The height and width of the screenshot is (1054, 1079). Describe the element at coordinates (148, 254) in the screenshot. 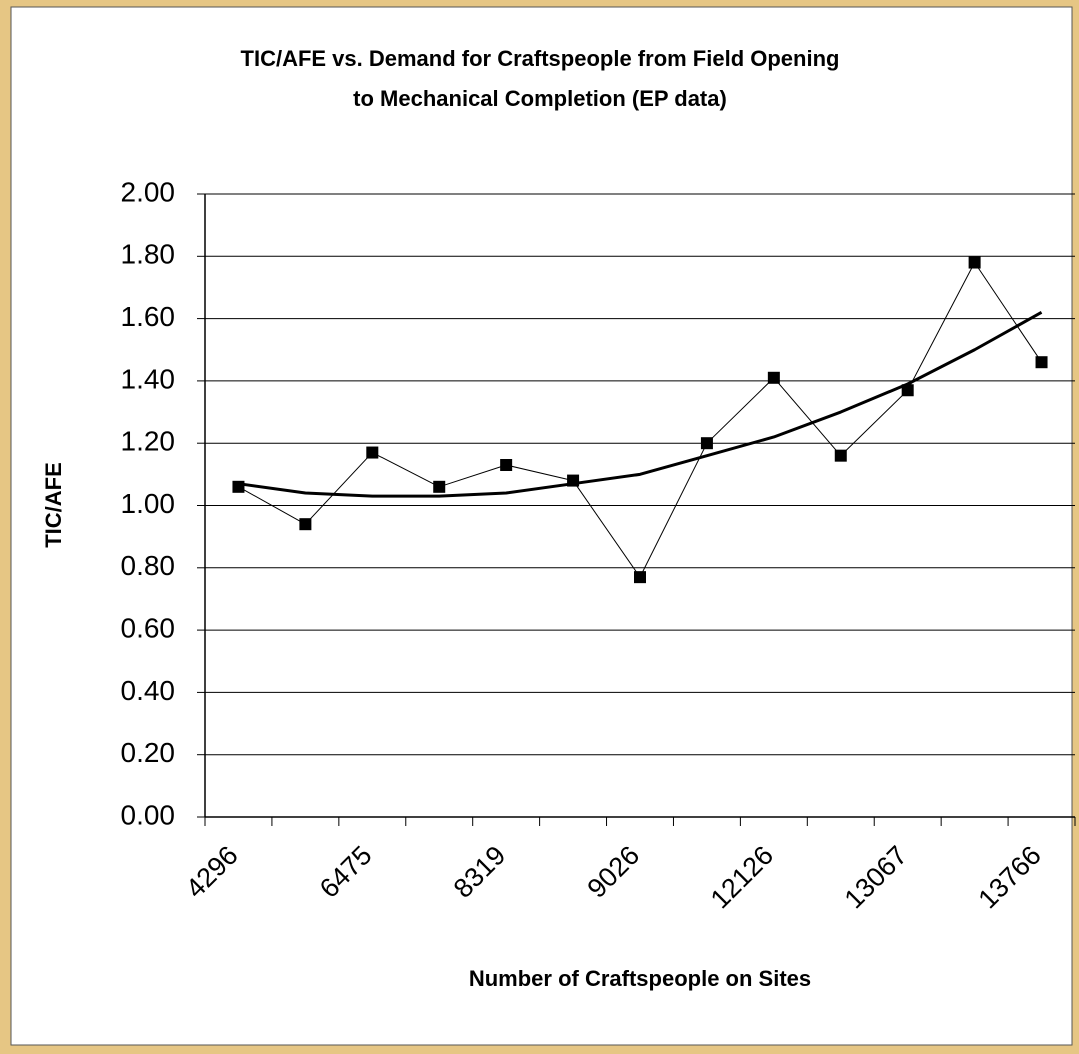

I see `y-tick-label: 1.80` at that location.